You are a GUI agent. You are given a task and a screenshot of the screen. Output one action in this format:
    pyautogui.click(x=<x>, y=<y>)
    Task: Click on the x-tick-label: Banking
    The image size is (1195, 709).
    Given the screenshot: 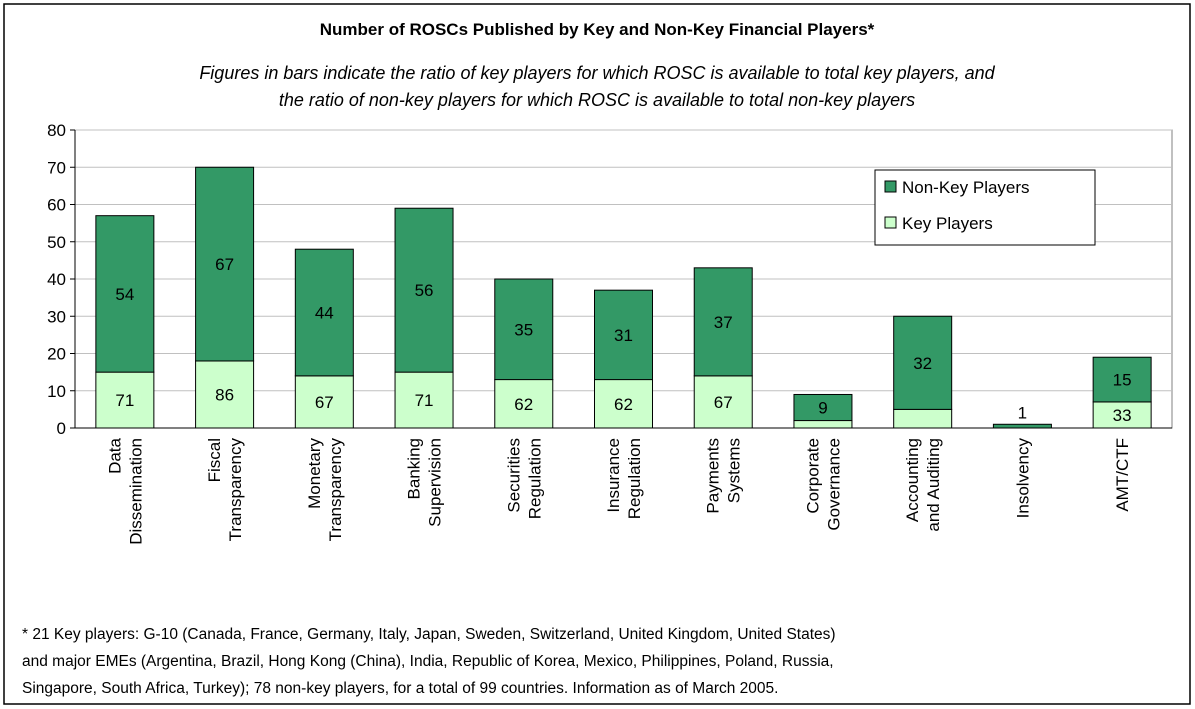 What is the action you would take?
    pyautogui.click(x=414, y=468)
    